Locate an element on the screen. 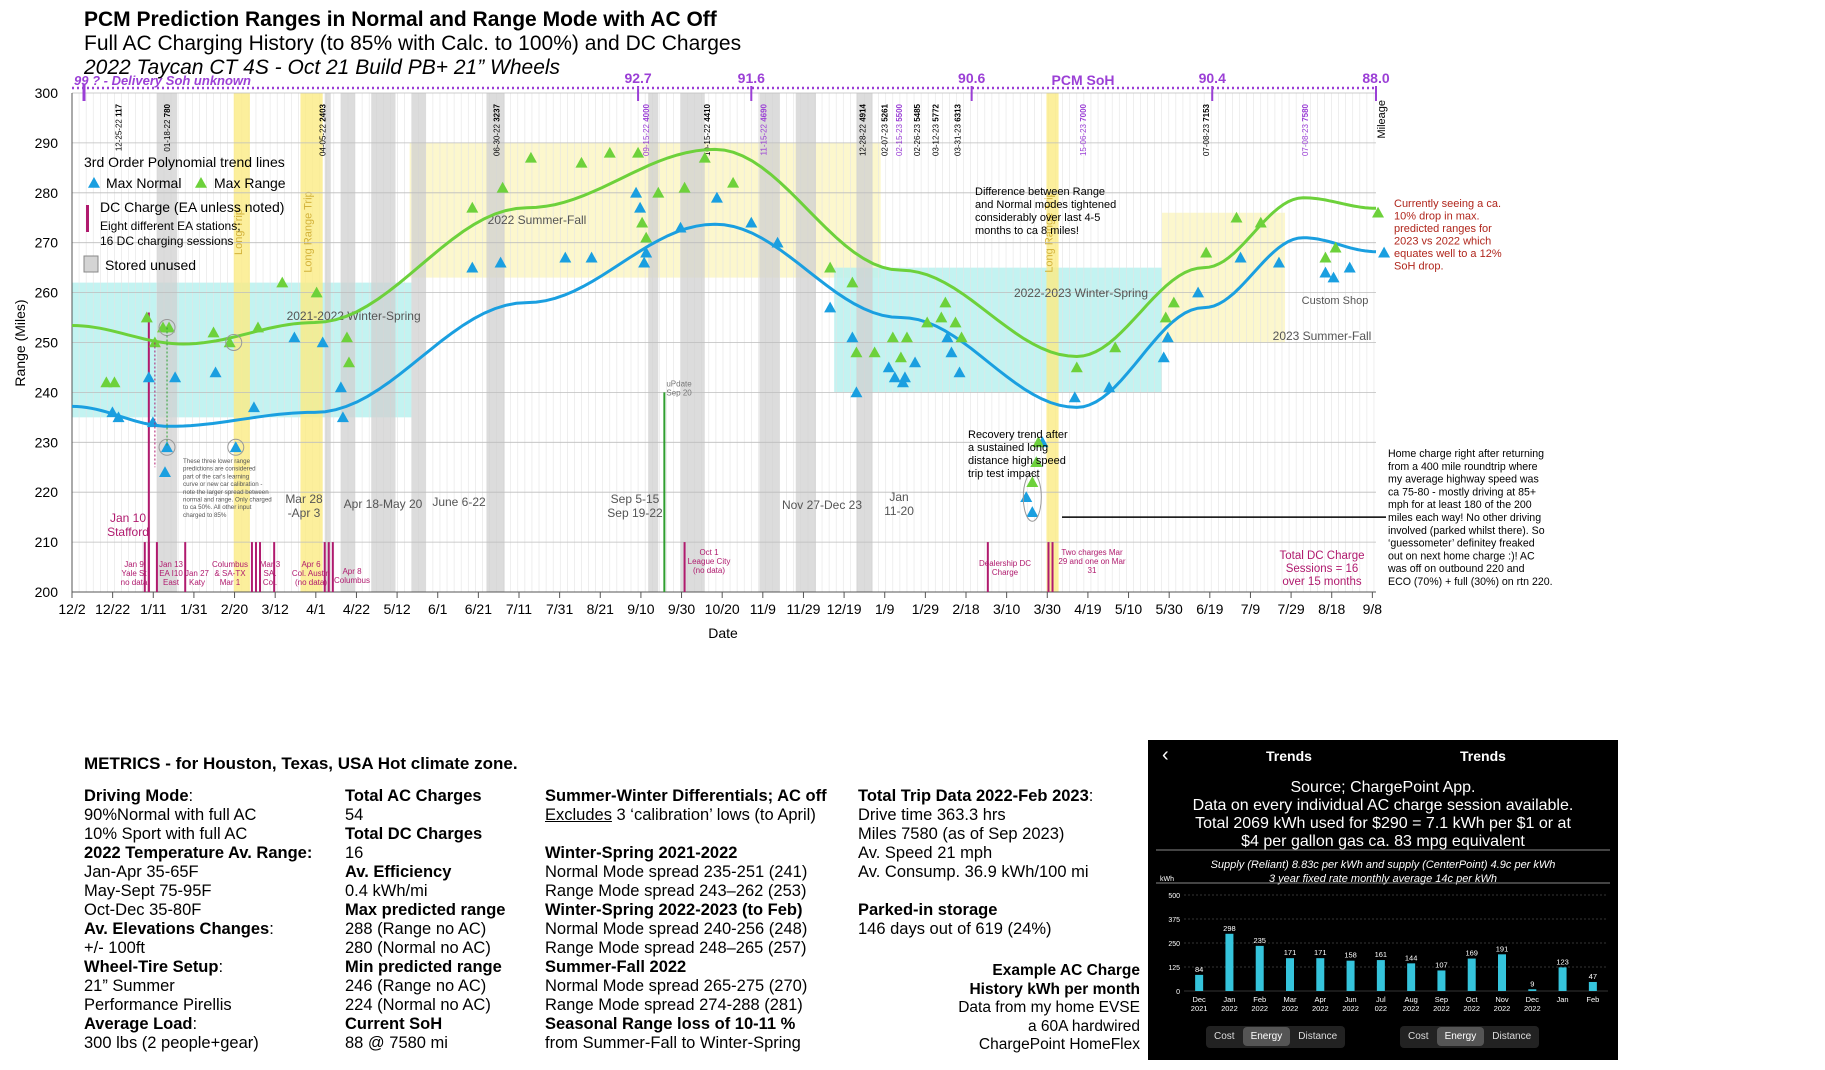 This screenshot has height=1070, width=1825. x-tick-label: 5/12 is located at coordinates (396, 609).